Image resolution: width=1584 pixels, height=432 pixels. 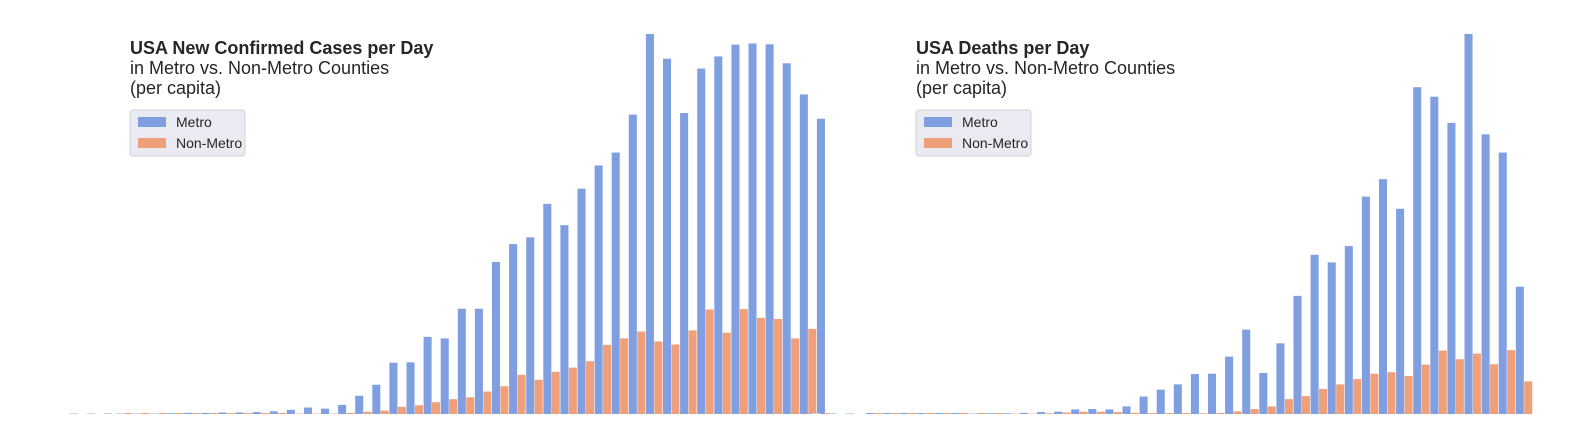 What do you see at coordinates (980, 122) in the screenshot?
I see `legend-label-metro: Metro` at bounding box center [980, 122].